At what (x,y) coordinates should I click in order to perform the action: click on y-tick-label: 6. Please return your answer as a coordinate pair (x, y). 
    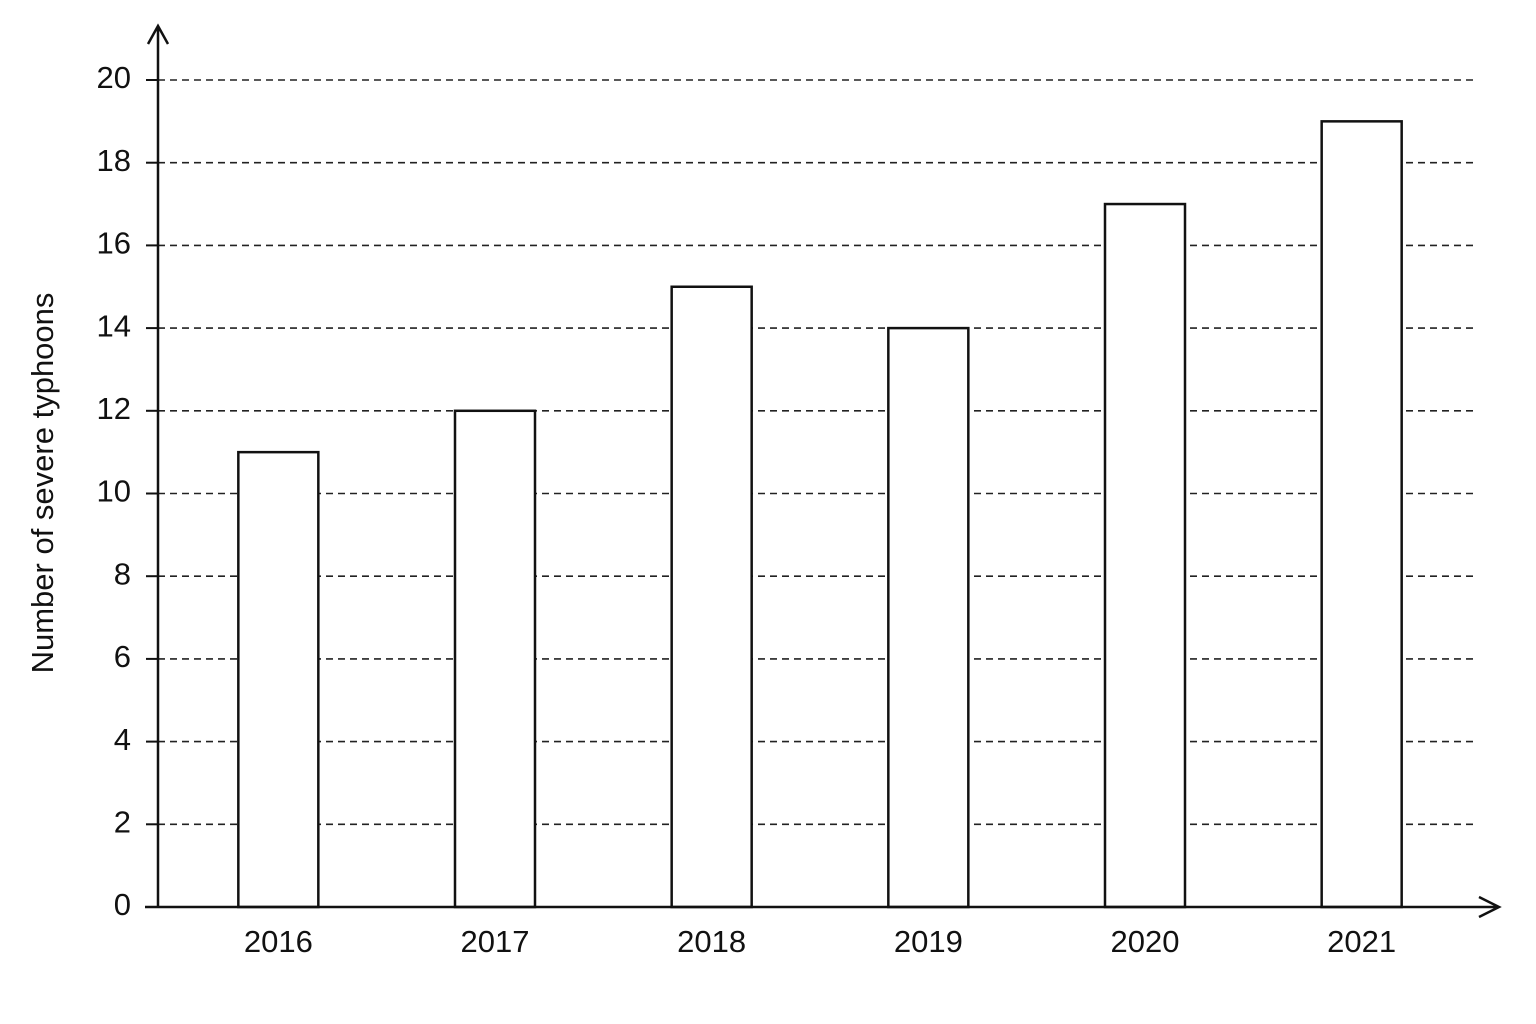
    Looking at the image, I should click on (122, 656).